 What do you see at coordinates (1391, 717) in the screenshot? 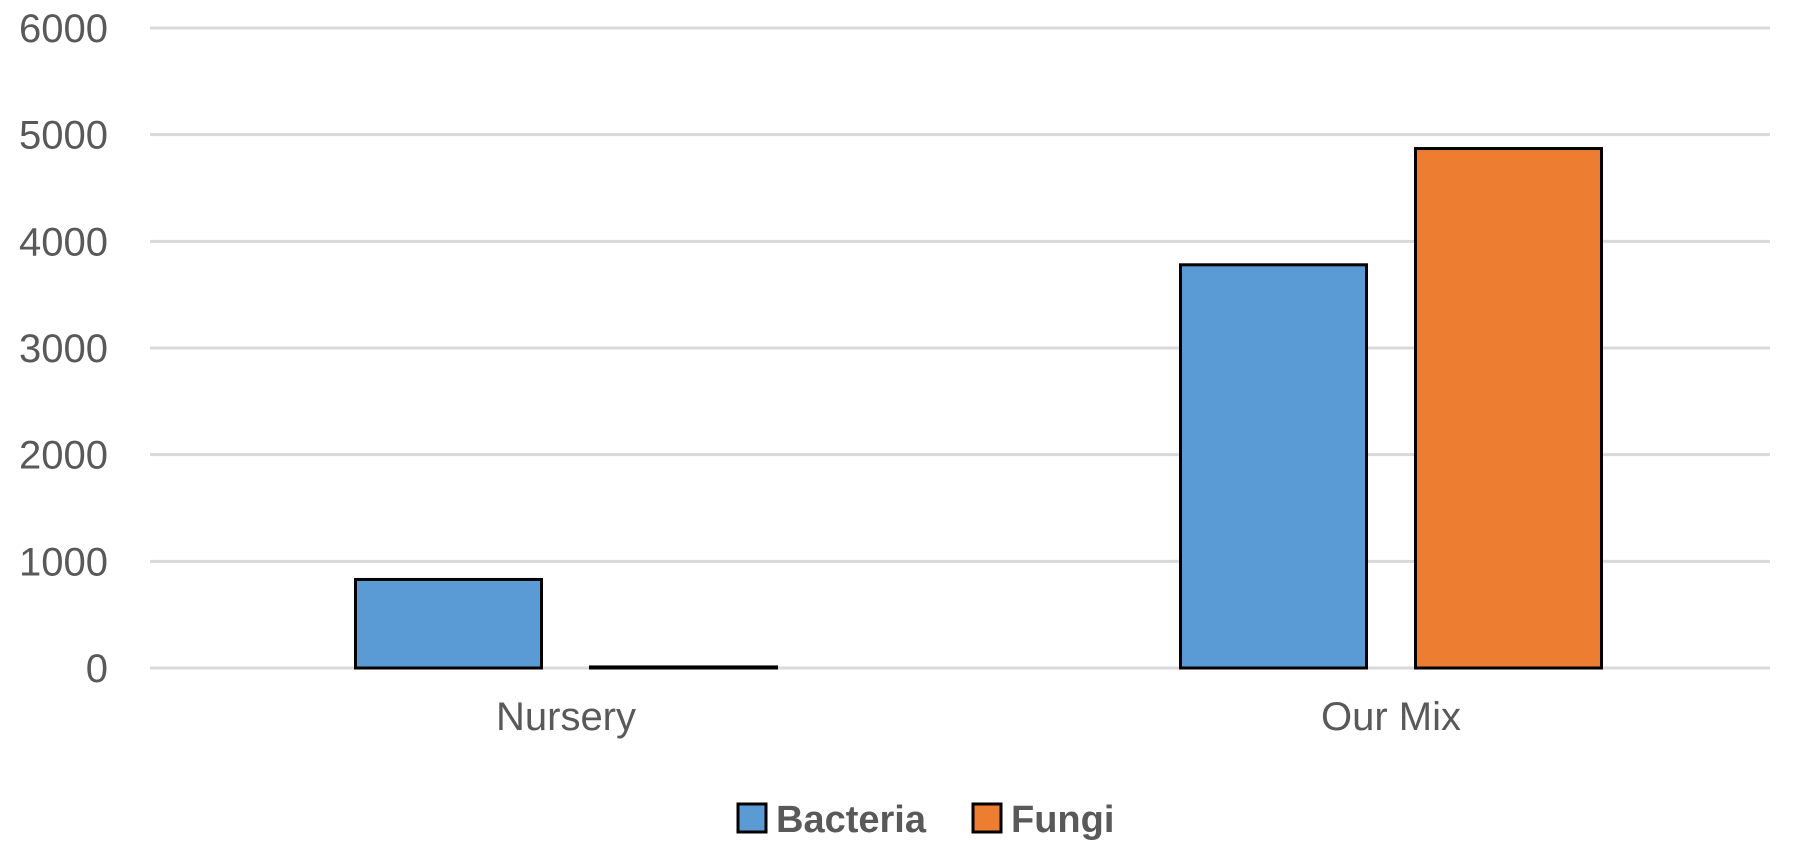
I see `x-category-label: Our Mix` at bounding box center [1391, 717].